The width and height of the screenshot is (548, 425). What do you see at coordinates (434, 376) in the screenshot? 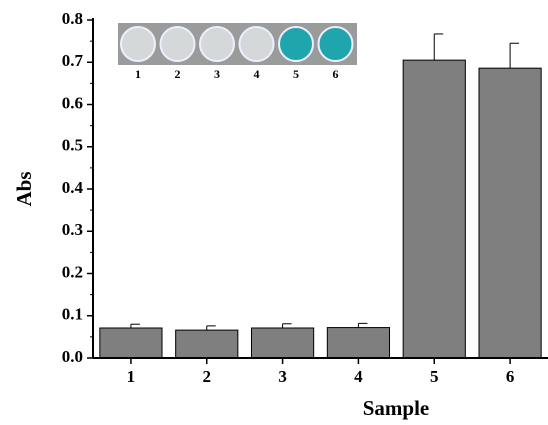
I see `x-tick-label: 5` at bounding box center [434, 376].